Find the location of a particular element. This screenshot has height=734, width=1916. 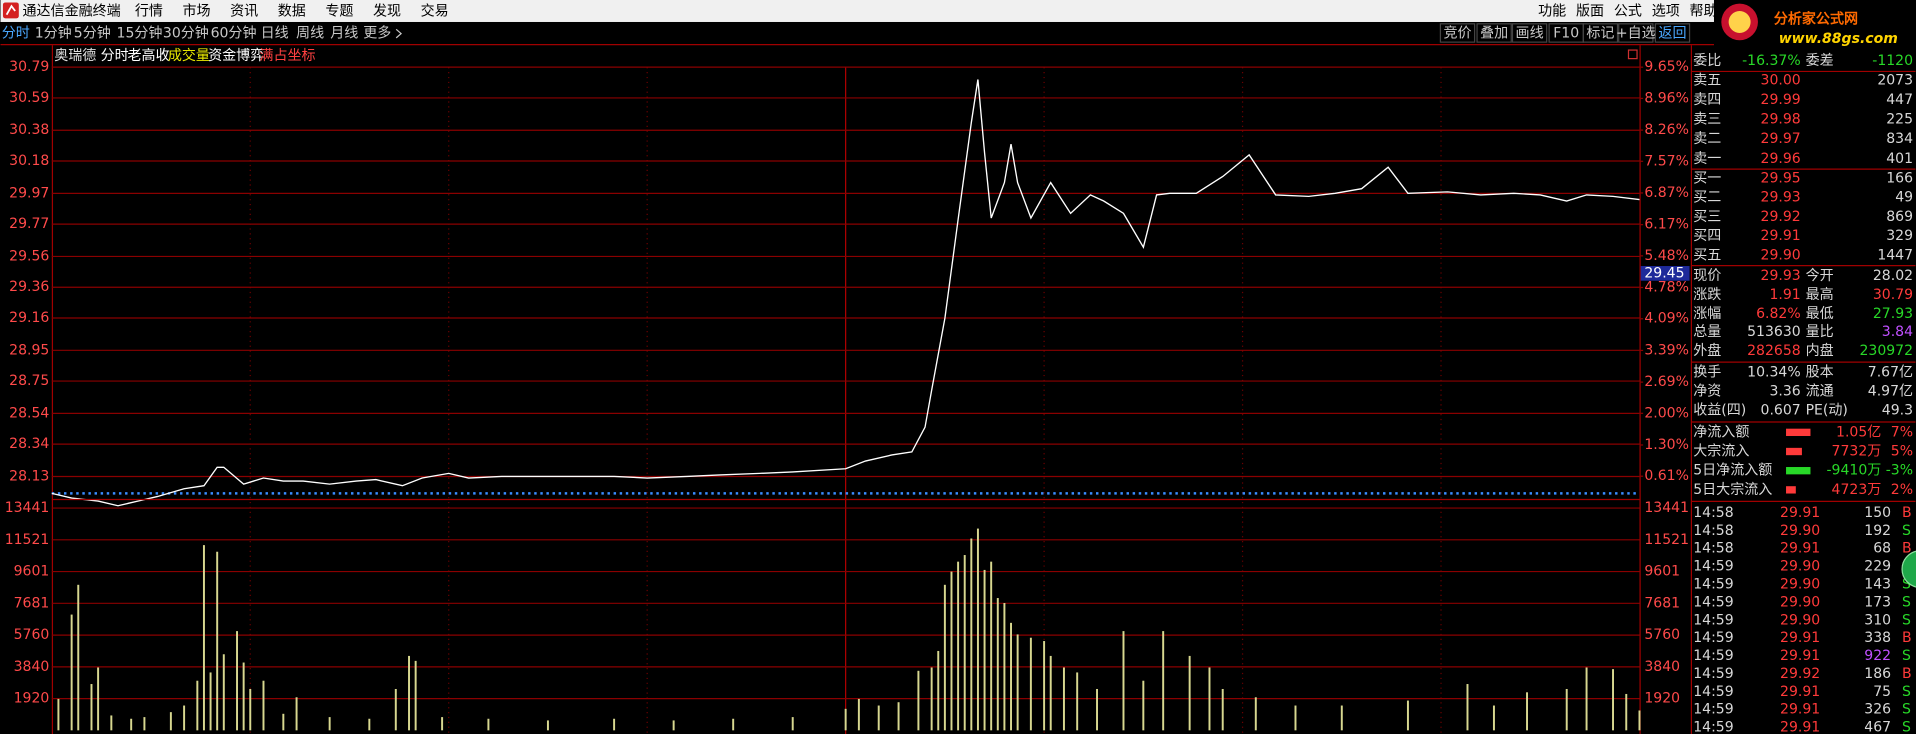

bid-volume: 166 is located at coordinates (1899, 178).